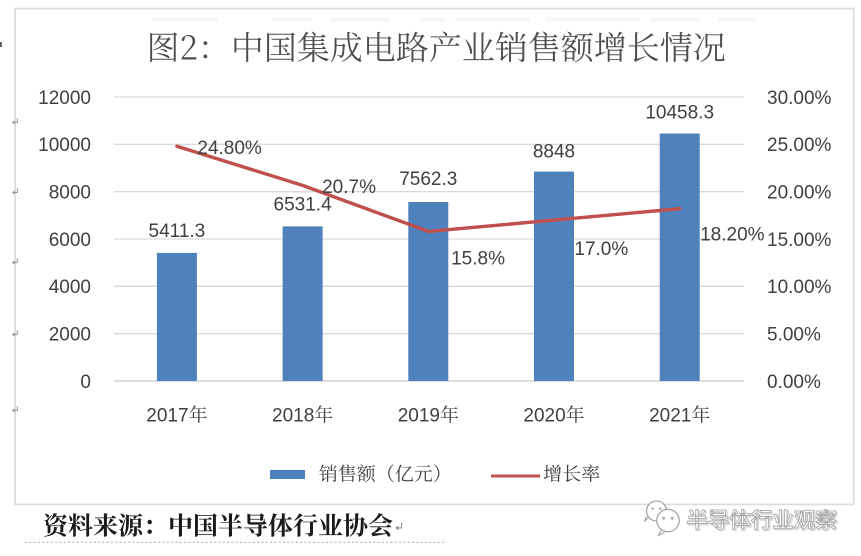 The image size is (861, 556). Describe the element at coordinates (554, 151) in the screenshot. I see `svg-text: 8848` at that location.